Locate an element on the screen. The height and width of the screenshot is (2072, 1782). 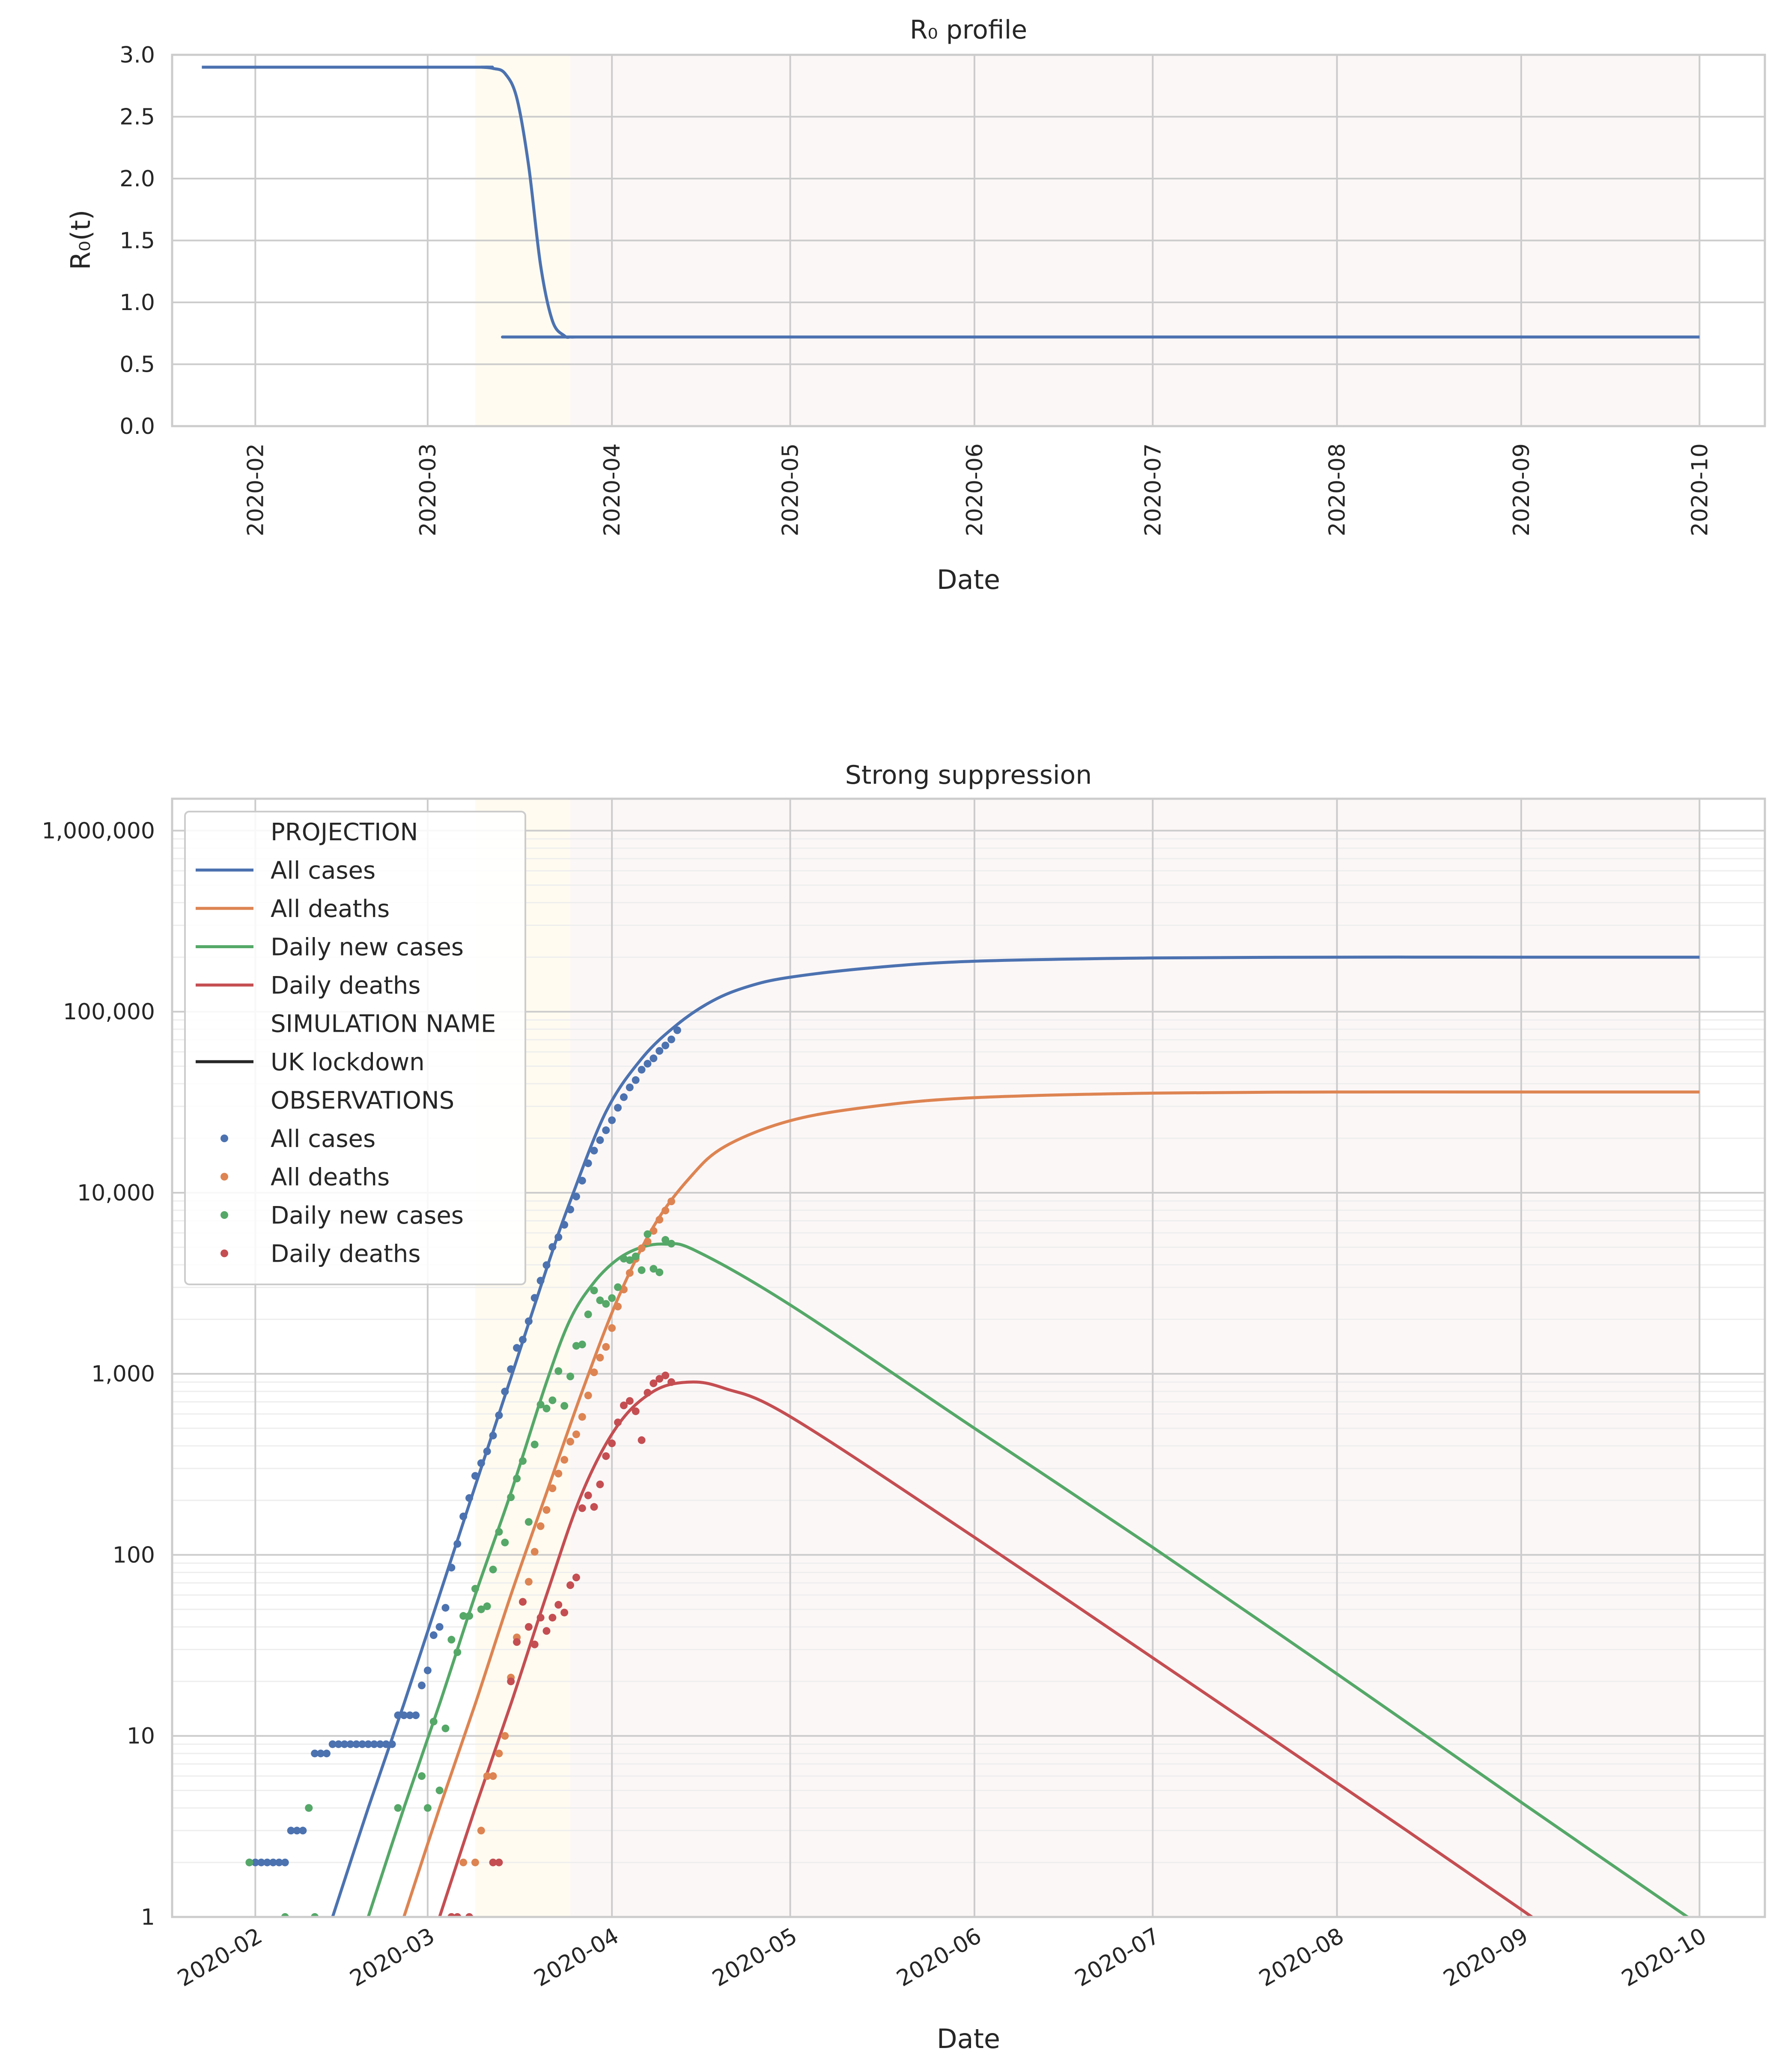
legend-entry: UK lockdown is located at coordinates (310, 1062).